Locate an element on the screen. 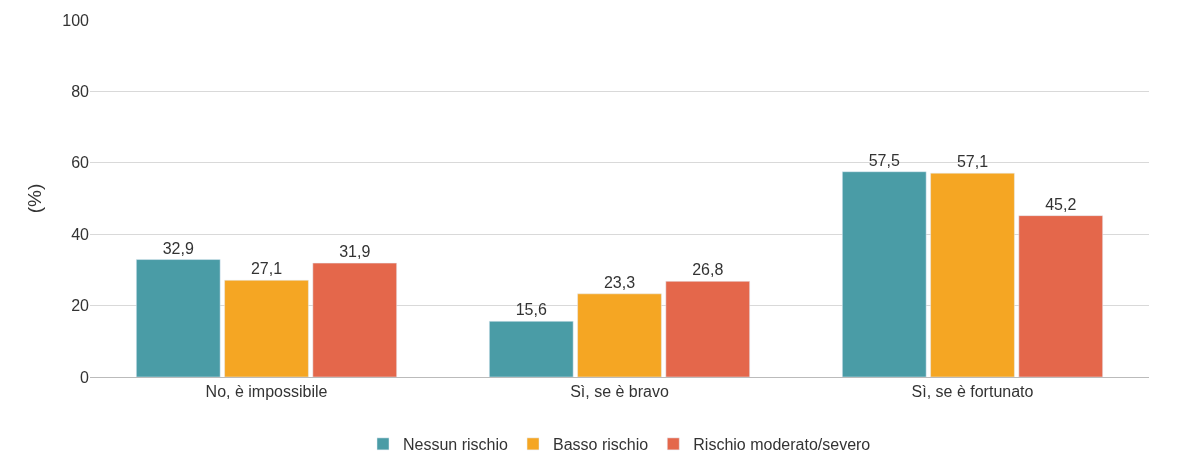 The width and height of the screenshot is (1179, 473). legend-label: Rischio moderato/severo is located at coordinates (782, 445).